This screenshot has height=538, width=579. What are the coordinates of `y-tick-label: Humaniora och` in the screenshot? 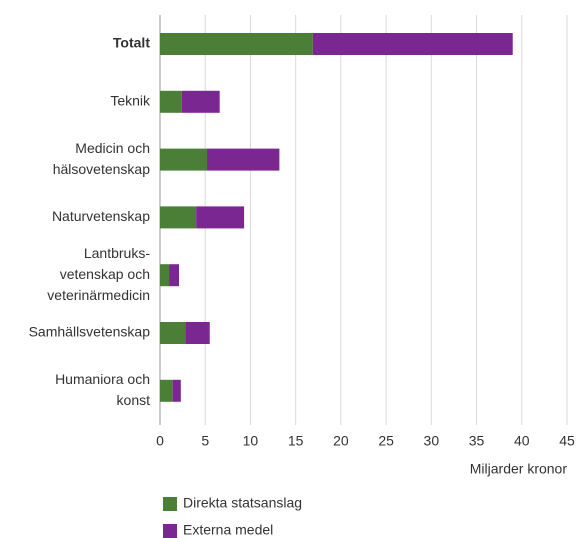 It's located at (102, 379).